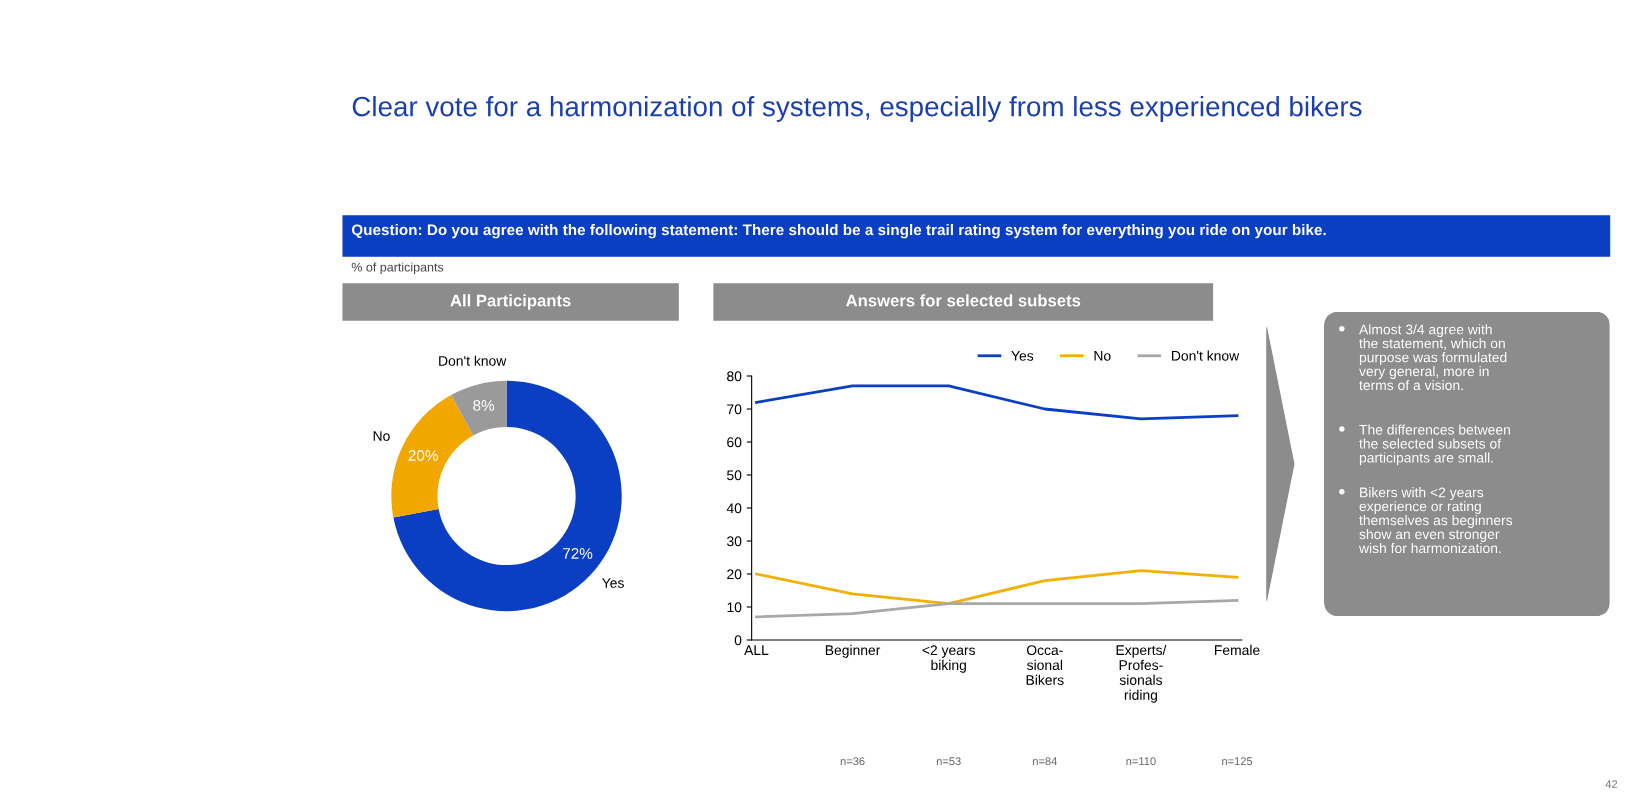 This screenshot has width=1634, height=800. Describe the element at coordinates (1237, 761) in the screenshot. I see `text: n=125` at that location.